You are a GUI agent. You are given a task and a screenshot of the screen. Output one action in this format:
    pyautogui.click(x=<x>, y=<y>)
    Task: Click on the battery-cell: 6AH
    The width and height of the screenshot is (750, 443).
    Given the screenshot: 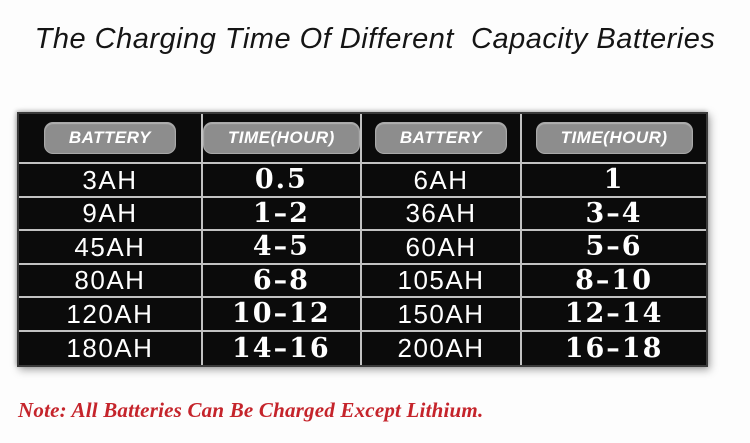 What is the action you would take?
    pyautogui.click(x=442, y=181)
    